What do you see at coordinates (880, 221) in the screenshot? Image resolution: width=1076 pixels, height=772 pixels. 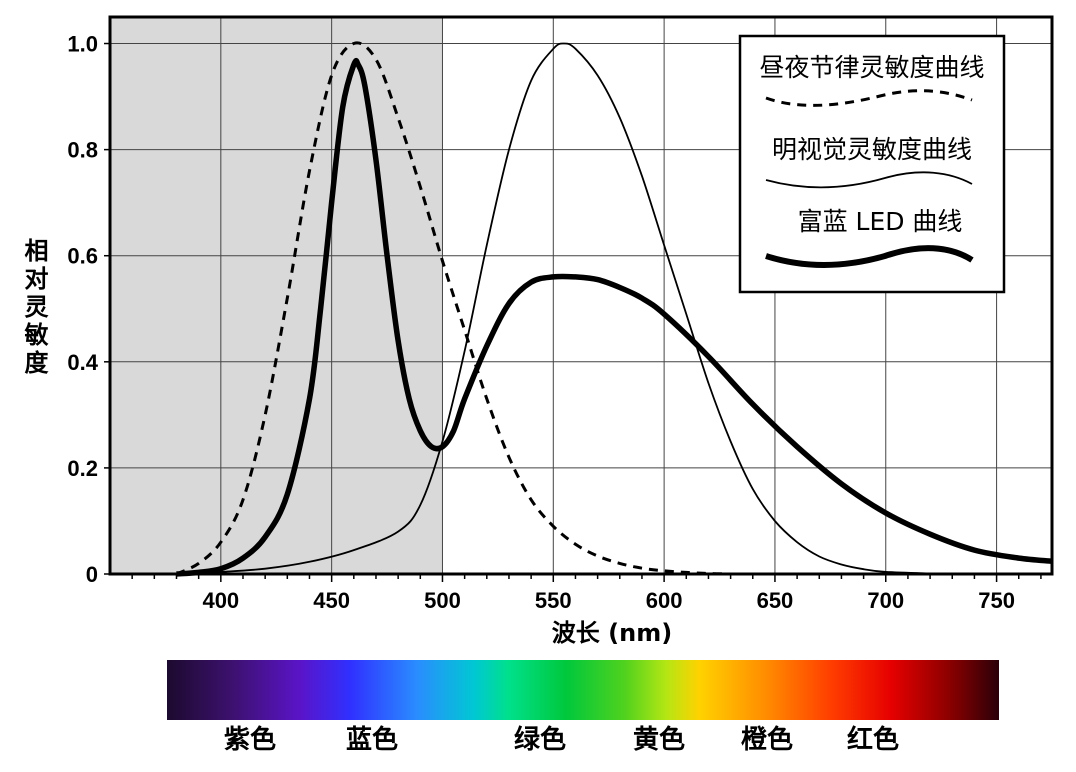 I see `legend-label-led: 富蓝 LED 曲线` at bounding box center [880, 221].